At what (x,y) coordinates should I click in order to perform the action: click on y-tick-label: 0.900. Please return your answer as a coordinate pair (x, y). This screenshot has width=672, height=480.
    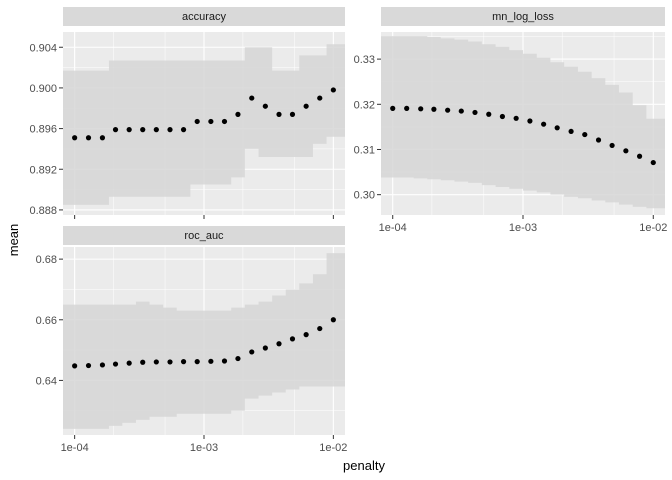
    Looking at the image, I should click on (43, 89).